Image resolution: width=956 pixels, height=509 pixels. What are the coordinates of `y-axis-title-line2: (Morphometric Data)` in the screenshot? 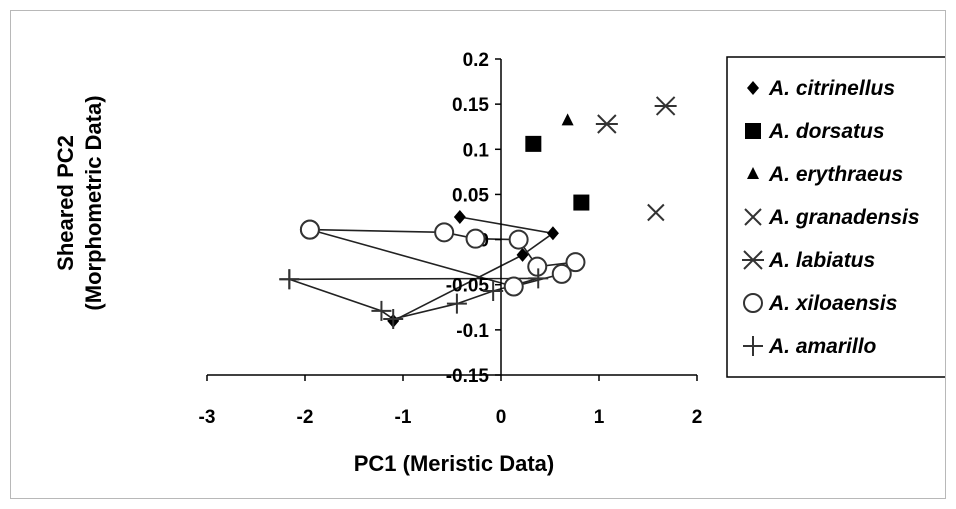 It's located at (93, 202).